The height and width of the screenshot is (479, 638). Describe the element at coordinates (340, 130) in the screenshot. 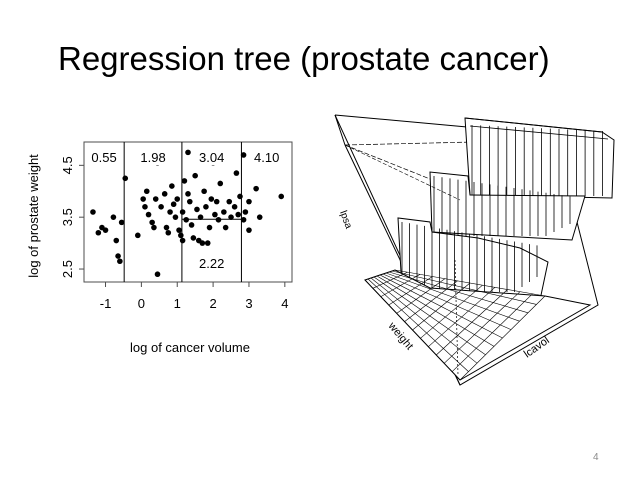

I see `box-edge` at that location.